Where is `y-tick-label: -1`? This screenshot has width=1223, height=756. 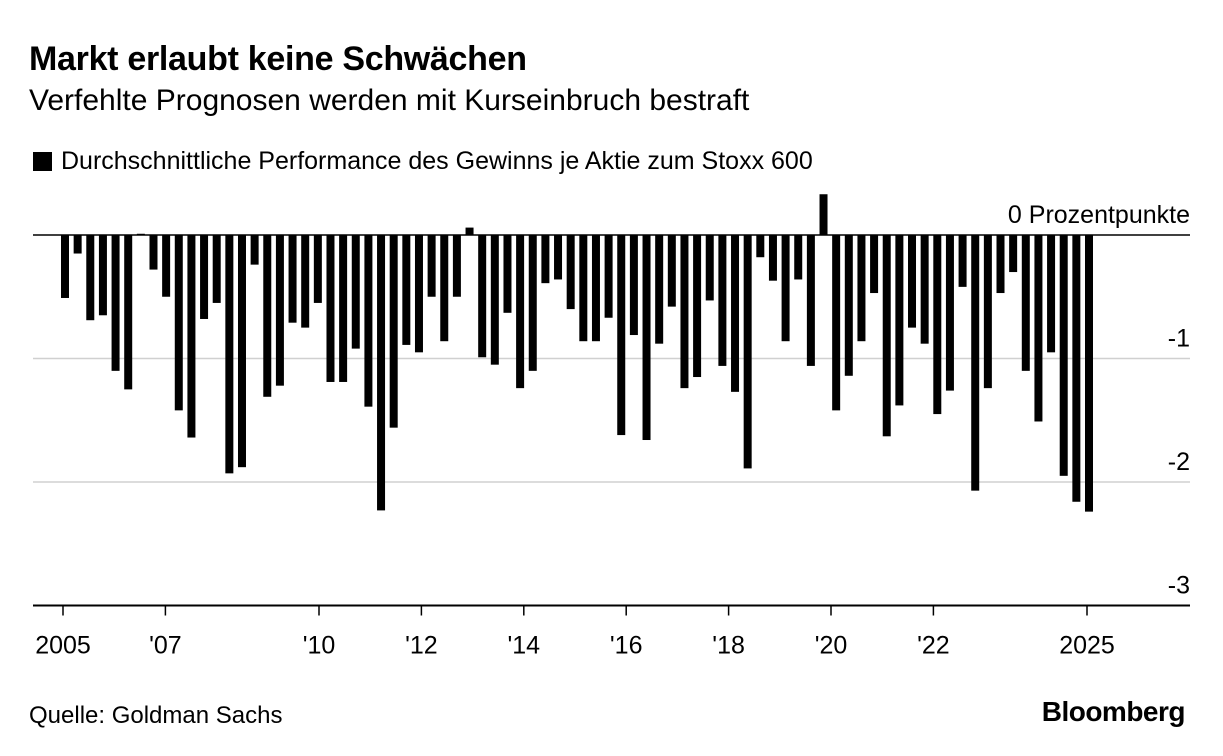 y-tick-label: -1 is located at coordinates (1179, 339).